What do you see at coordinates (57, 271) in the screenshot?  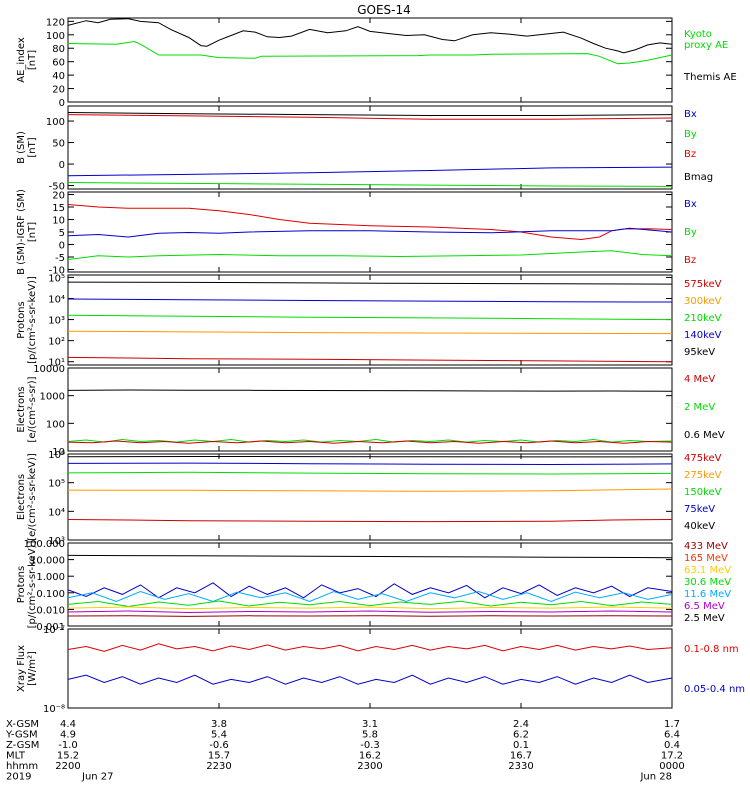 I see `y-tick-label: -10` at bounding box center [57, 271].